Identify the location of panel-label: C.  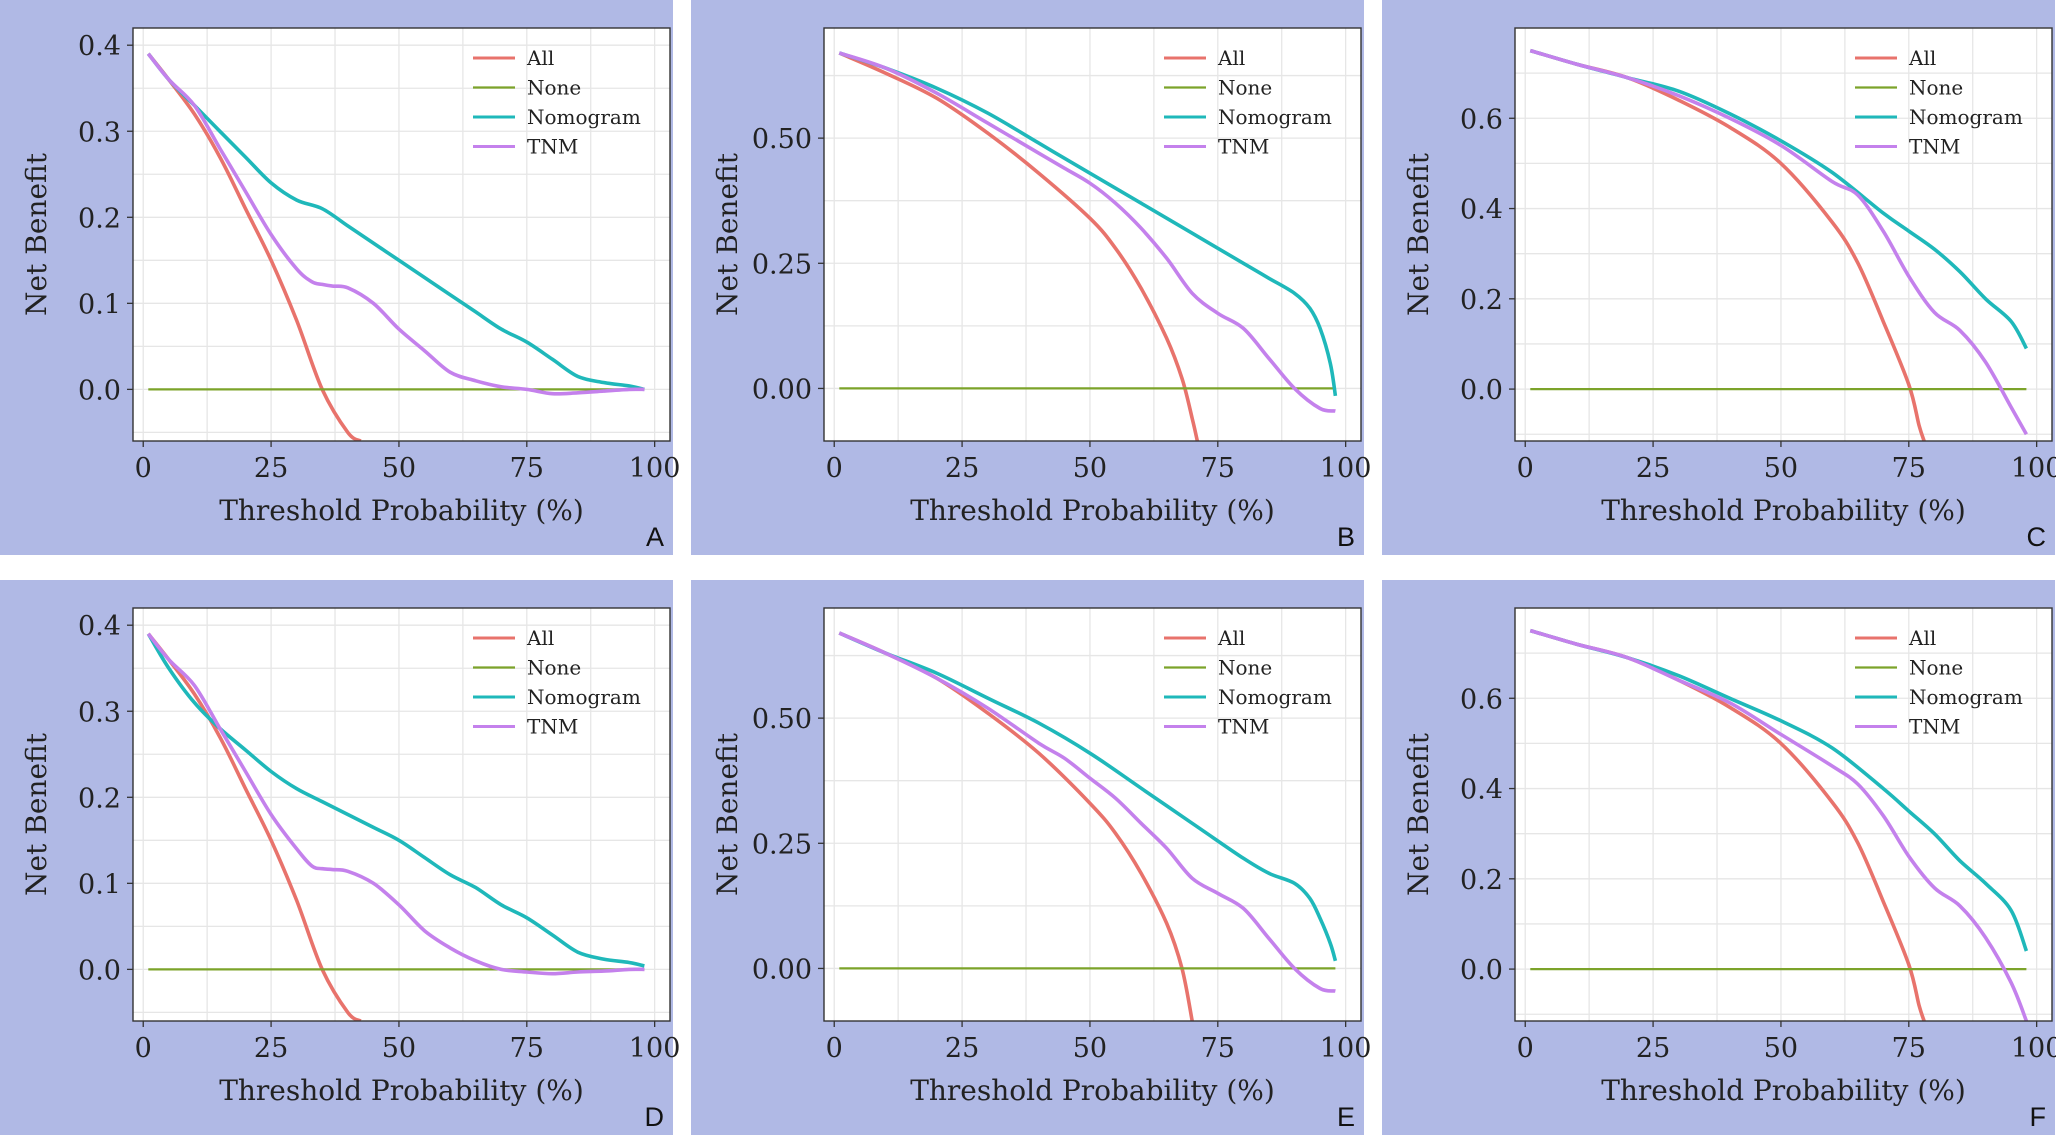
(2037, 537).